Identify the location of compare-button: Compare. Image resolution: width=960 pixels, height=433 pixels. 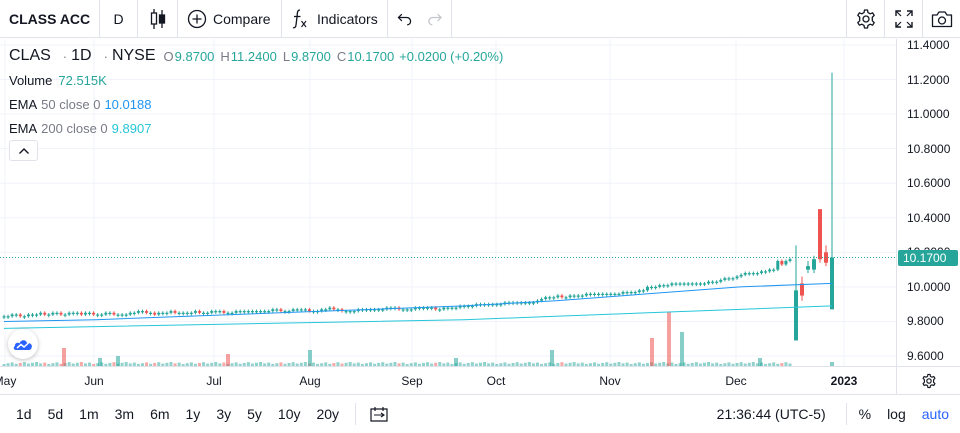
(230, 19).